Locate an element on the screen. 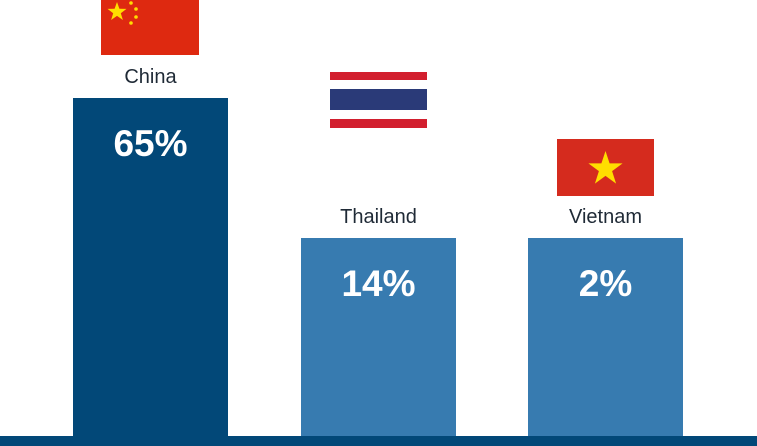 The width and height of the screenshot is (757, 446). category-label-thailand: Thailand is located at coordinates (378, 217).